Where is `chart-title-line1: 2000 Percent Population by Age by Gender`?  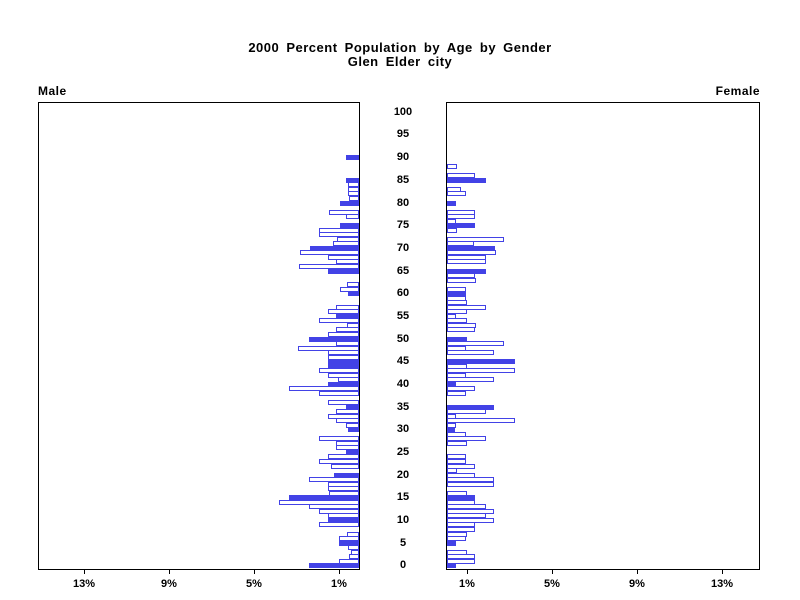 chart-title-line1: 2000 Percent Population by Age by Gender is located at coordinates (400, 47).